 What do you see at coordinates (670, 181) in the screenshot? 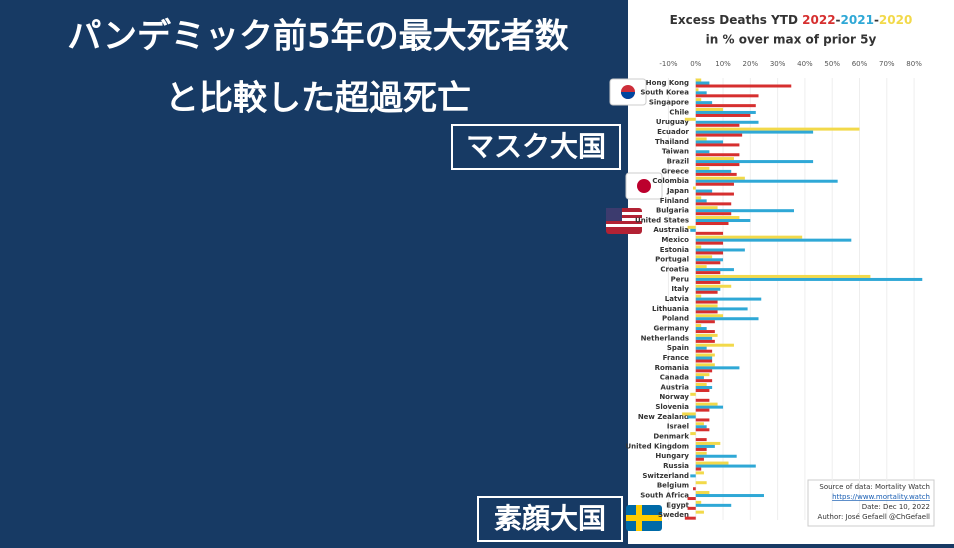
I see `y-tick-label: Colombia` at bounding box center [670, 181].